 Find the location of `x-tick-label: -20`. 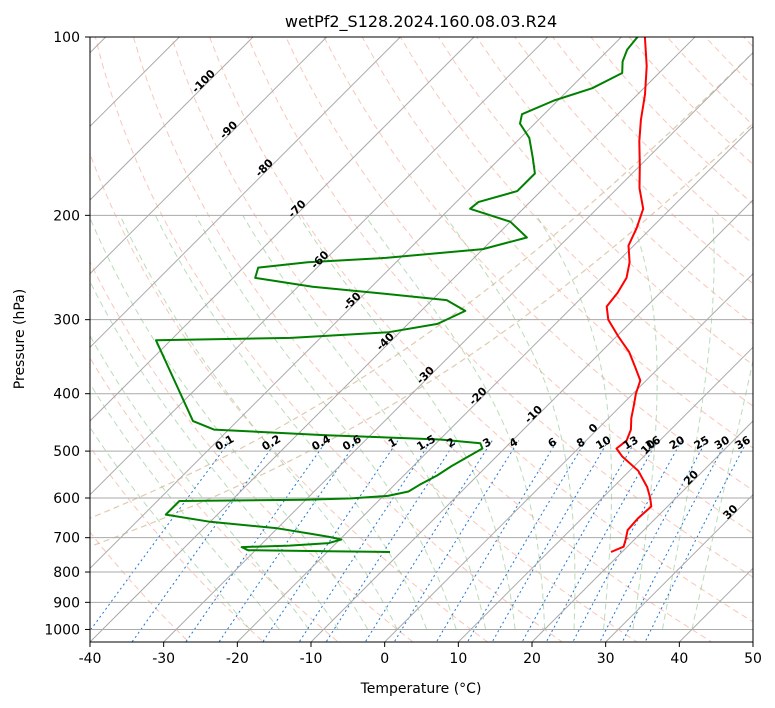

x-tick-label: -20 is located at coordinates (237, 659).